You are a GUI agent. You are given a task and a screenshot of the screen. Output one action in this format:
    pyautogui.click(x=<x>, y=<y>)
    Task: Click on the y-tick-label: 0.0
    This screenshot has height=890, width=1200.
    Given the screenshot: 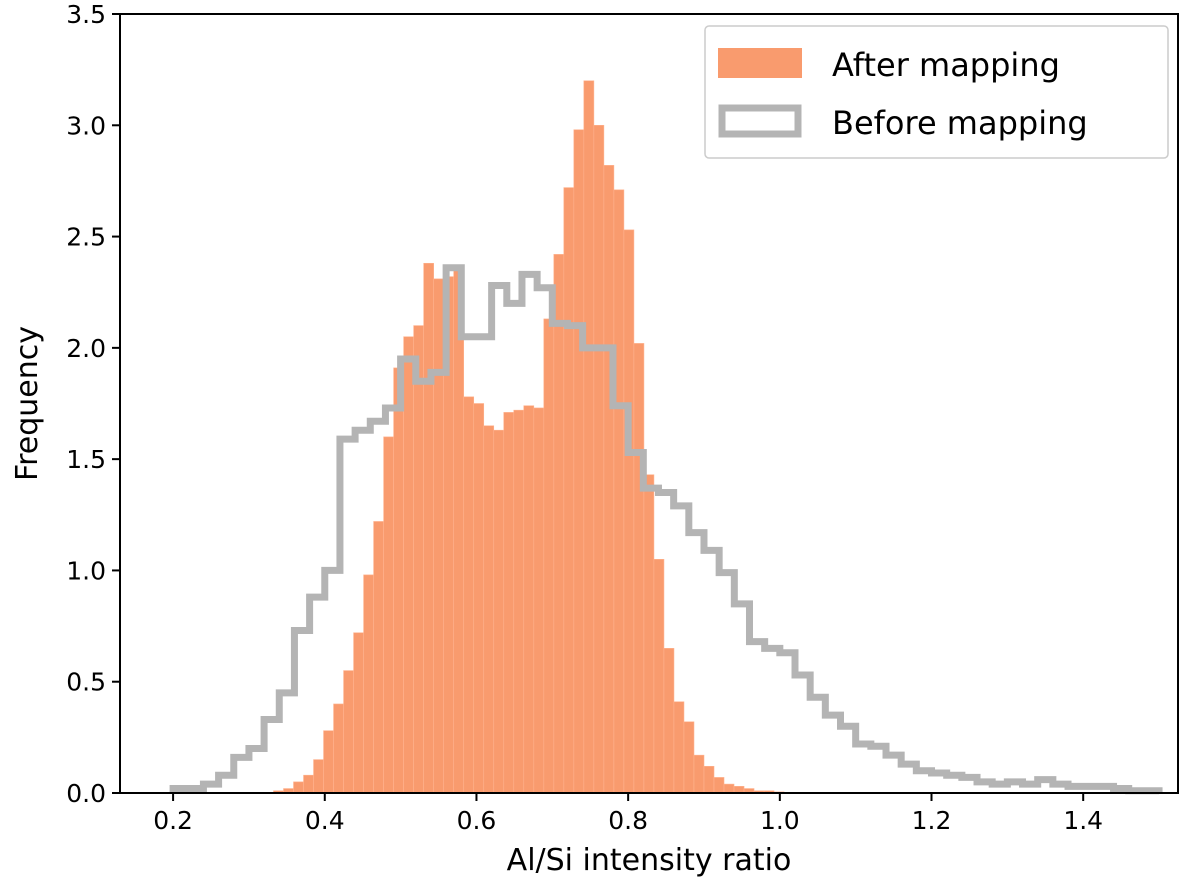 What is the action you would take?
    pyautogui.click(x=86, y=793)
    